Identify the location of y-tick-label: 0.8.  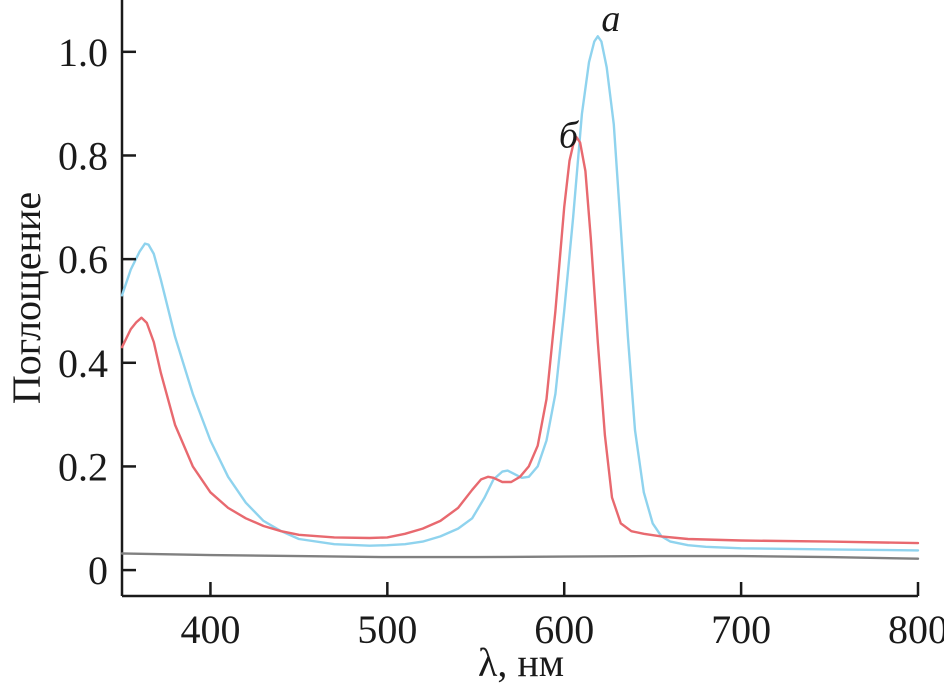
(83, 155).